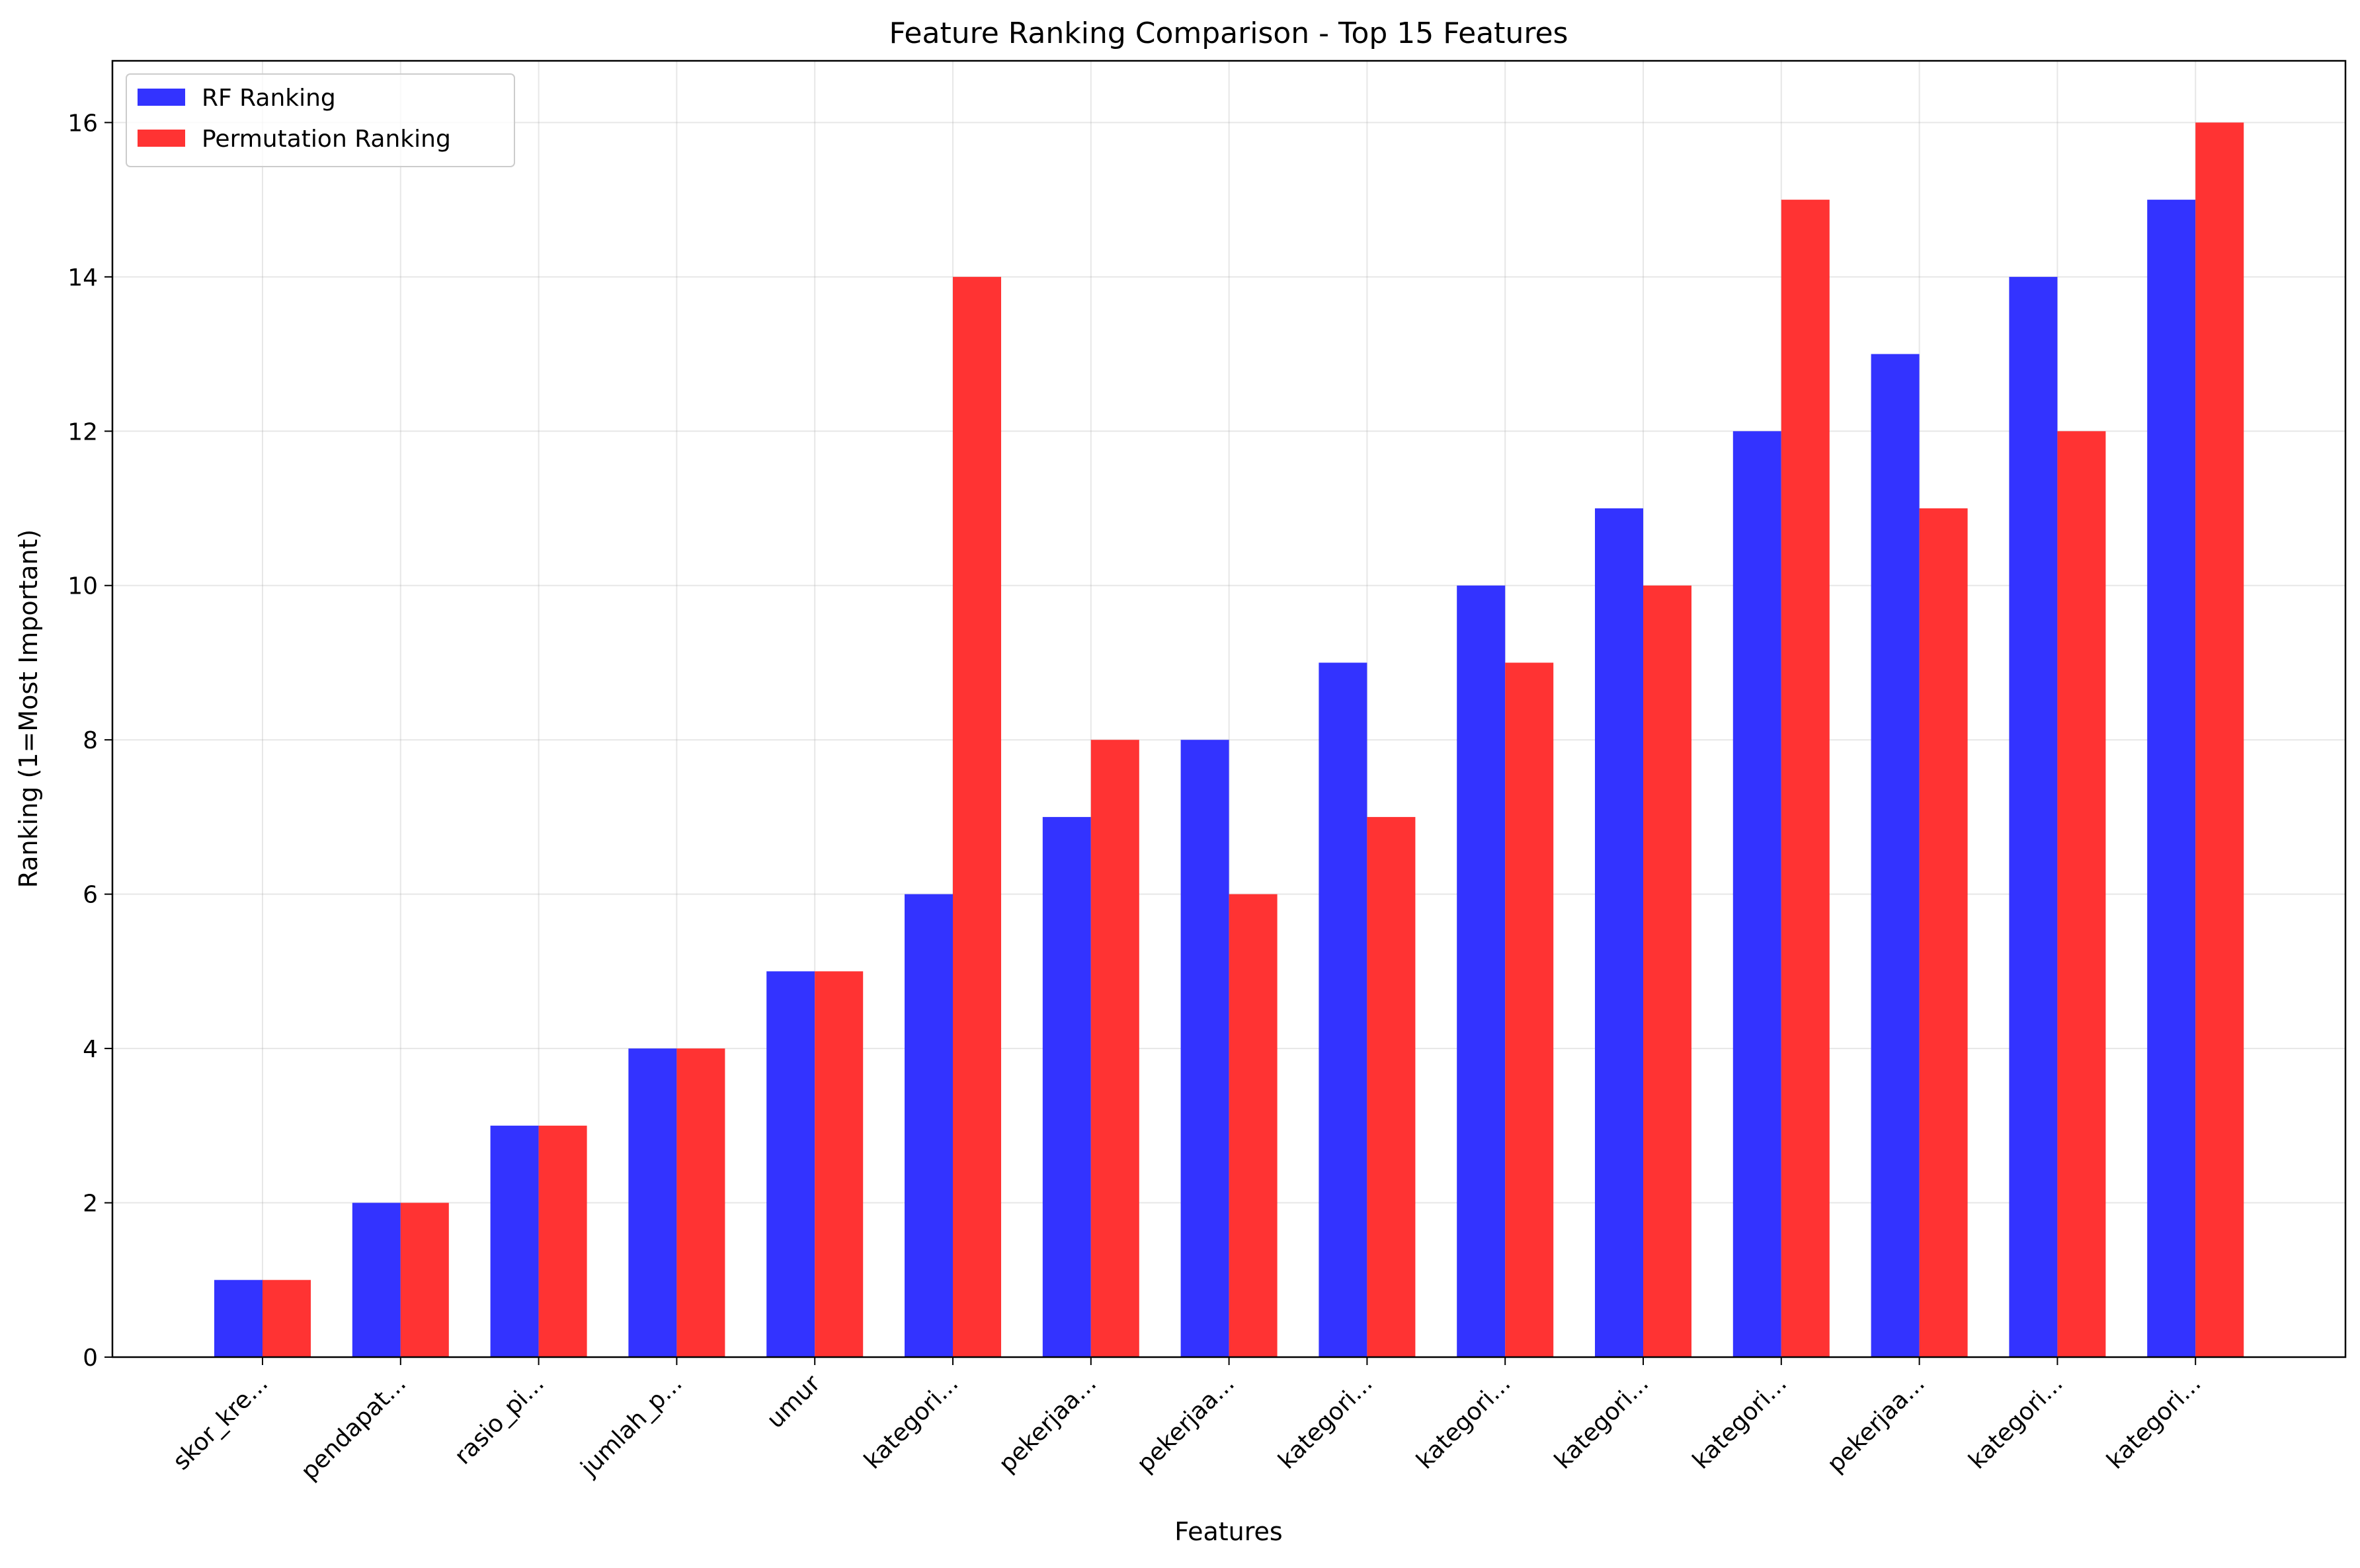 This screenshot has width=2360, height=1568. I want to click on legend-label-rf-ranking: RF Ranking, so click(269, 98).